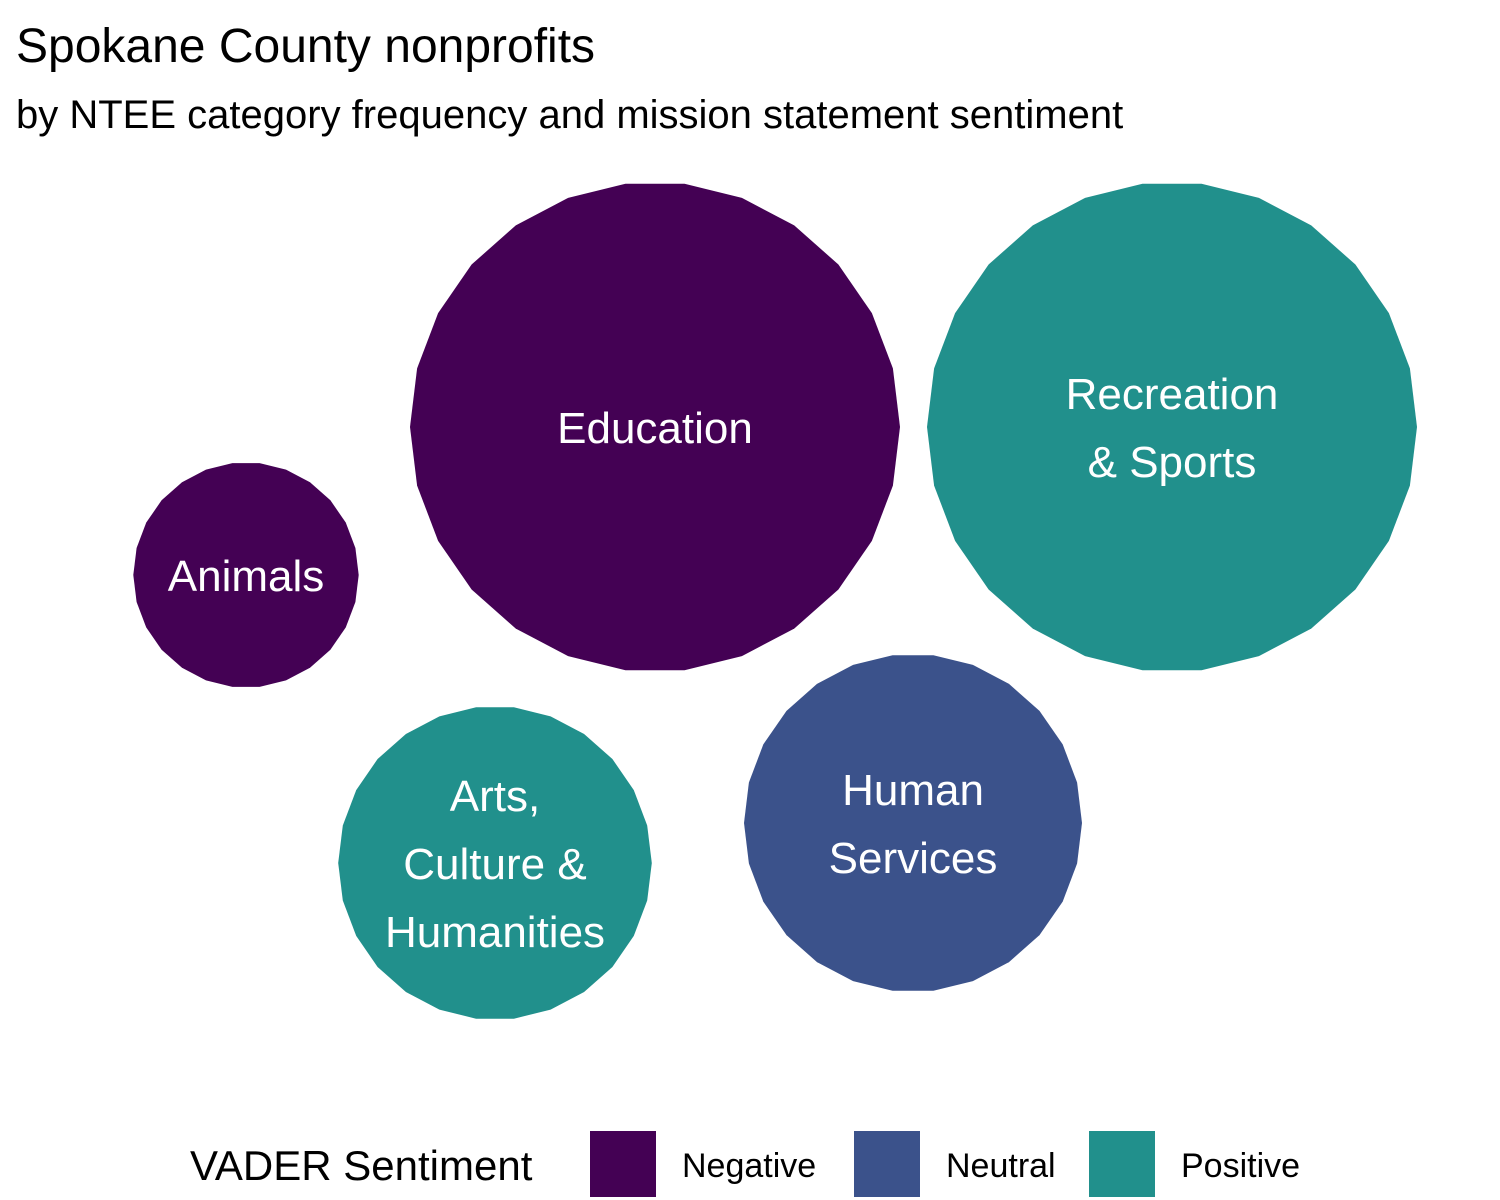  I want to click on bubble-recreation-sports, so click(1172, 427).